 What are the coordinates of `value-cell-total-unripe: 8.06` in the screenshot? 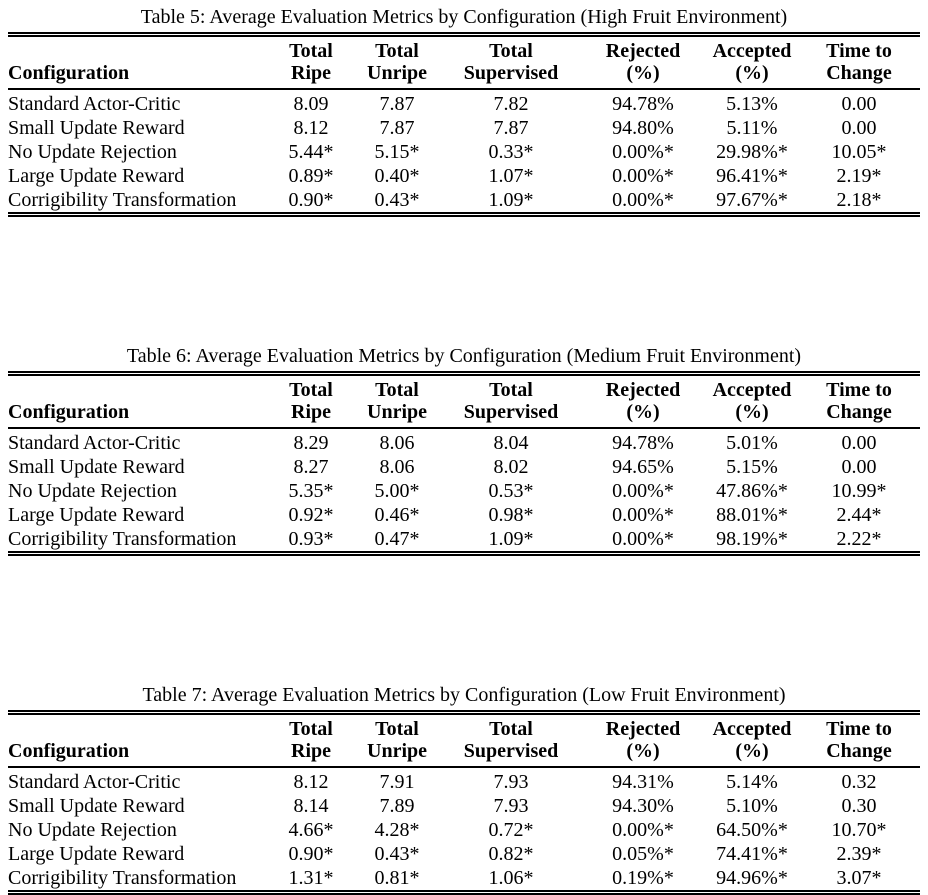 It's located at (397, 443).